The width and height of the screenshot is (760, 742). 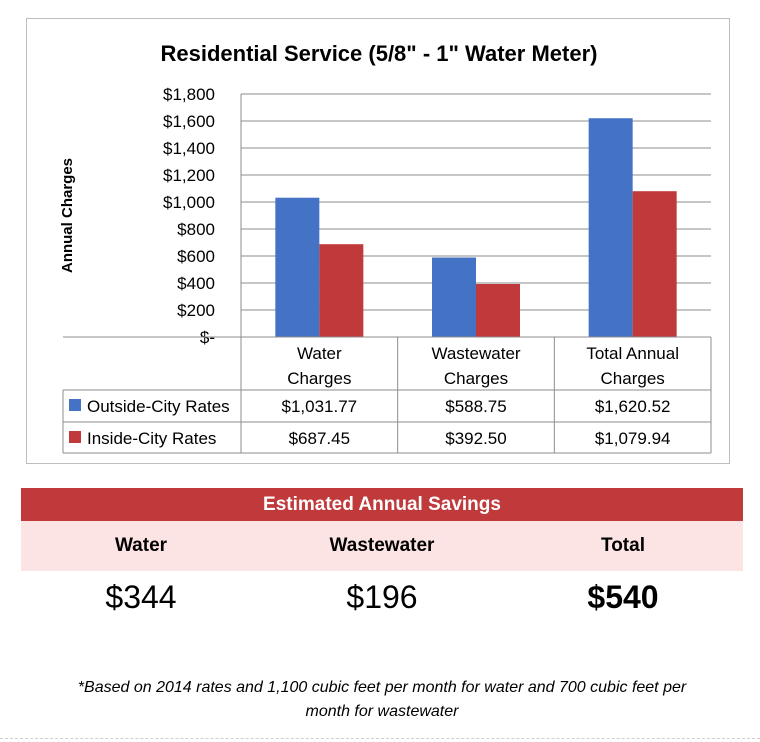 What do you see at coordinates (632, 353) in the screenshot?
I see `x-category-label: Total Annual` at bounding box center [632, 353].